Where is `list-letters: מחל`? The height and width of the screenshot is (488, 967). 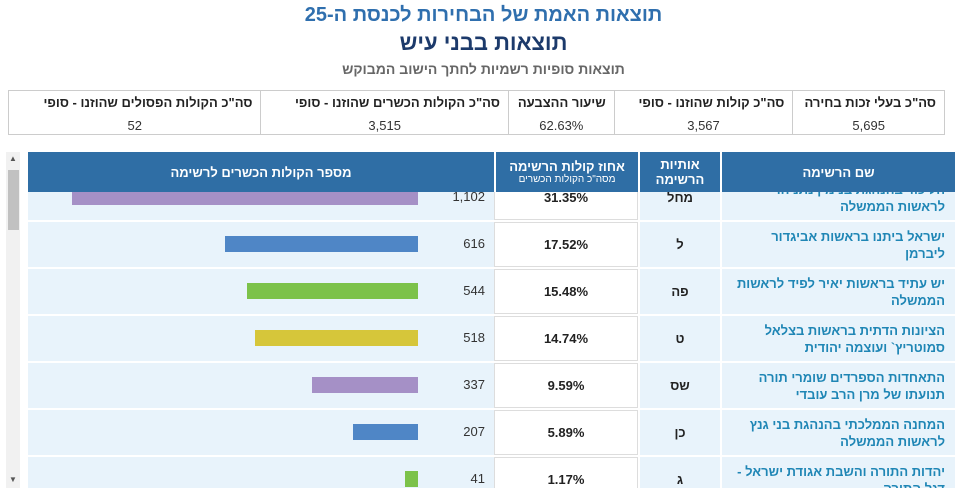
list-letters: מחל is located at coordinates (679, 206).